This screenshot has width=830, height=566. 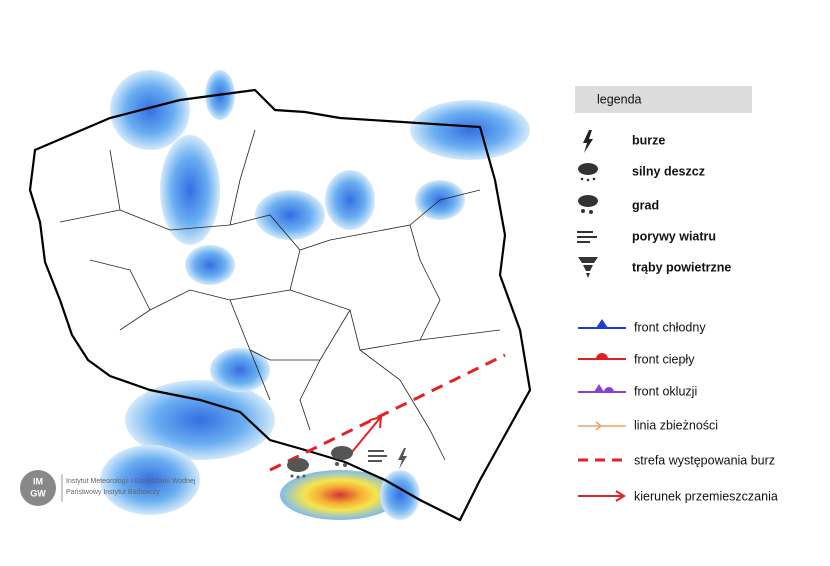 What do you see at coordinates (113, 492) in the screenshot?
I see `logo-text: Państwowy Instytut Badawczy` at bounding box center [113, 492].